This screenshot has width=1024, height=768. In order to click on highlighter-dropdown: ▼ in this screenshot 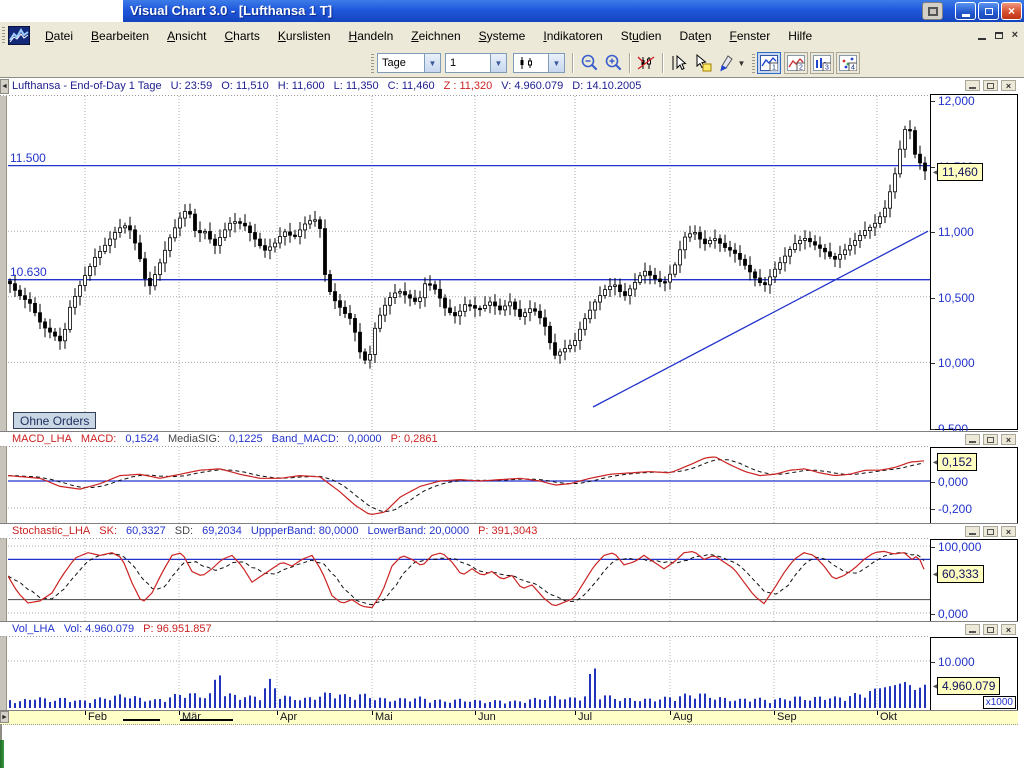, I will do `click(741, 63)`.